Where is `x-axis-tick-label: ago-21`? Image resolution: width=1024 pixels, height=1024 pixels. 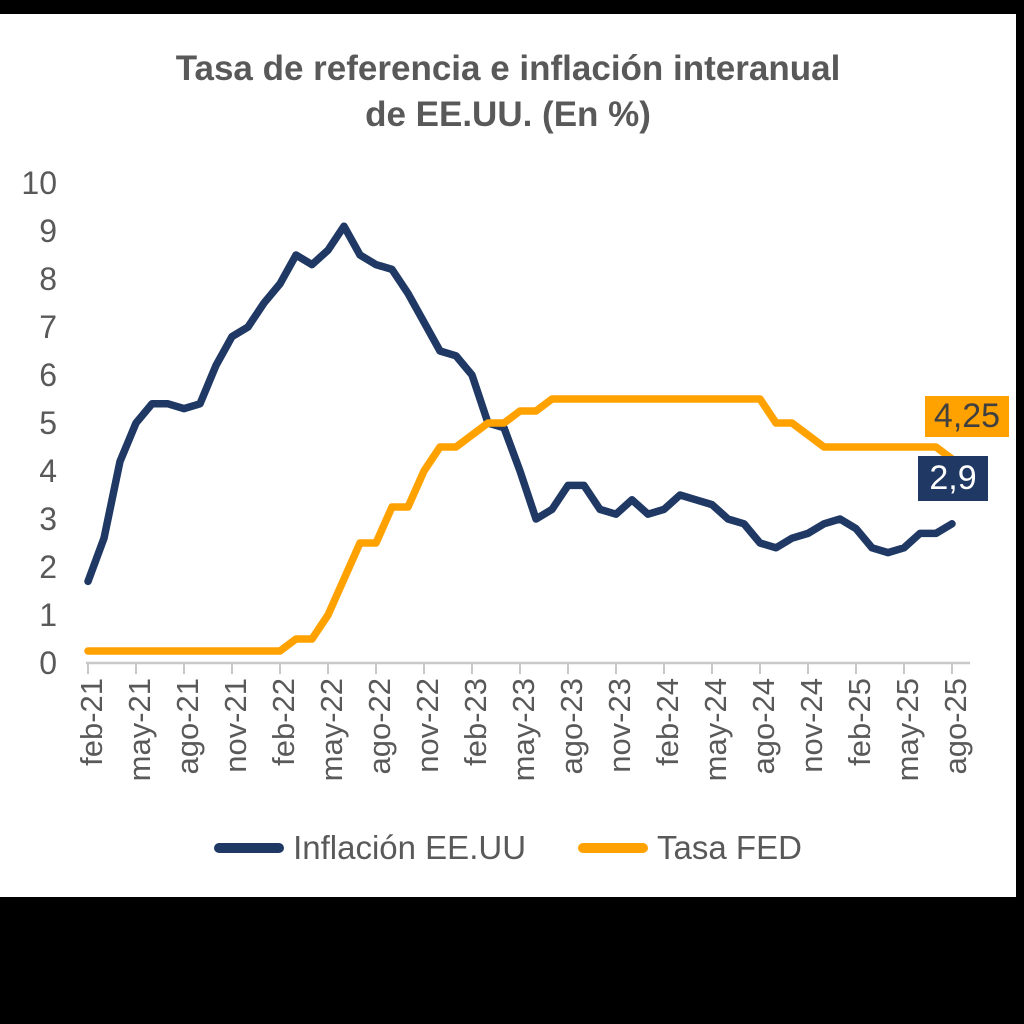 x-axis-tick-label: ago-21 is located at coordinates (187, 726).